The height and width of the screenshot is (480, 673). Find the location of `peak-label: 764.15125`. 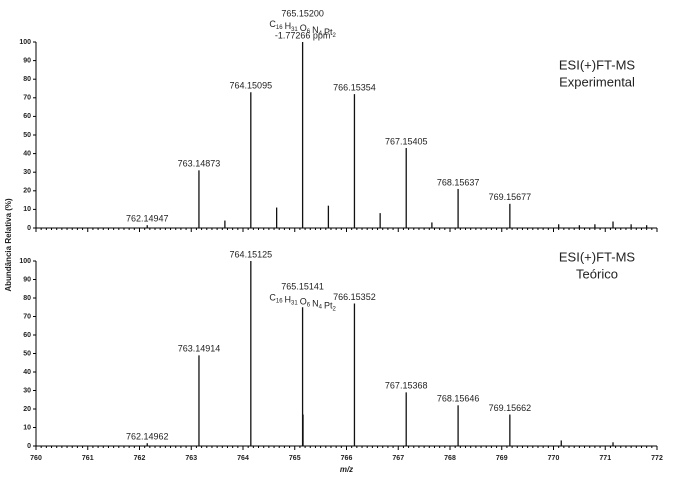

peak-label: 764.15125 is located at coordinates (251, 254).